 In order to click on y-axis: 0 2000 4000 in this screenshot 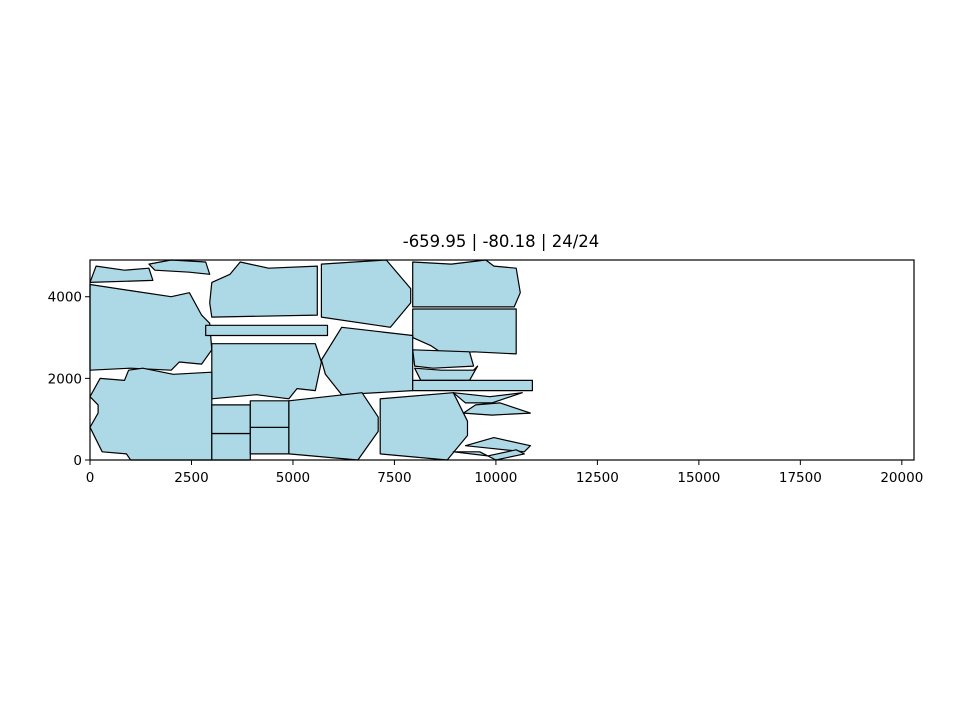, I will do `click(69, 379)`.